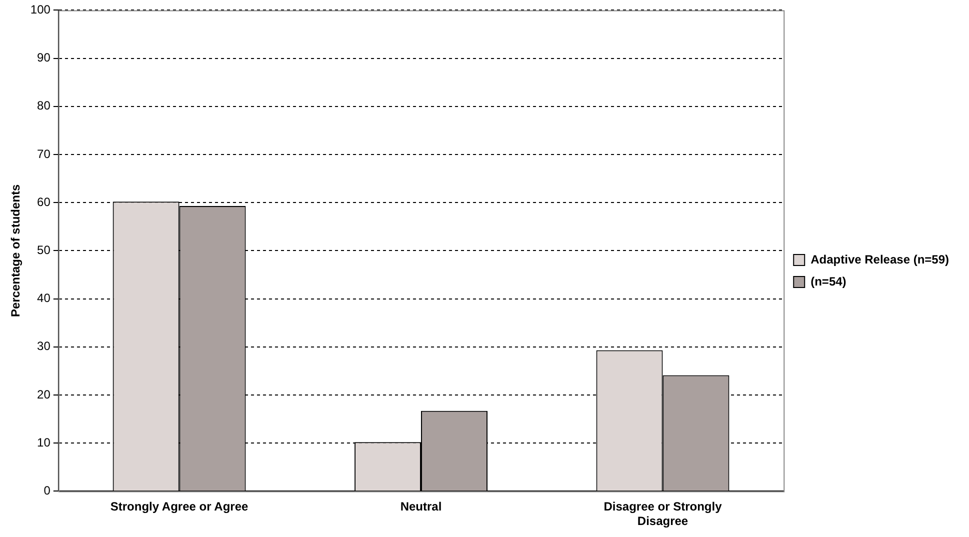 The height and width of the screenshot is (537, 969). What do you see at coordinates (663, 514) in the screenshot?
I see `x-tick-label: Disagree or Strongly Disagree` at bounding box center [663, 514].